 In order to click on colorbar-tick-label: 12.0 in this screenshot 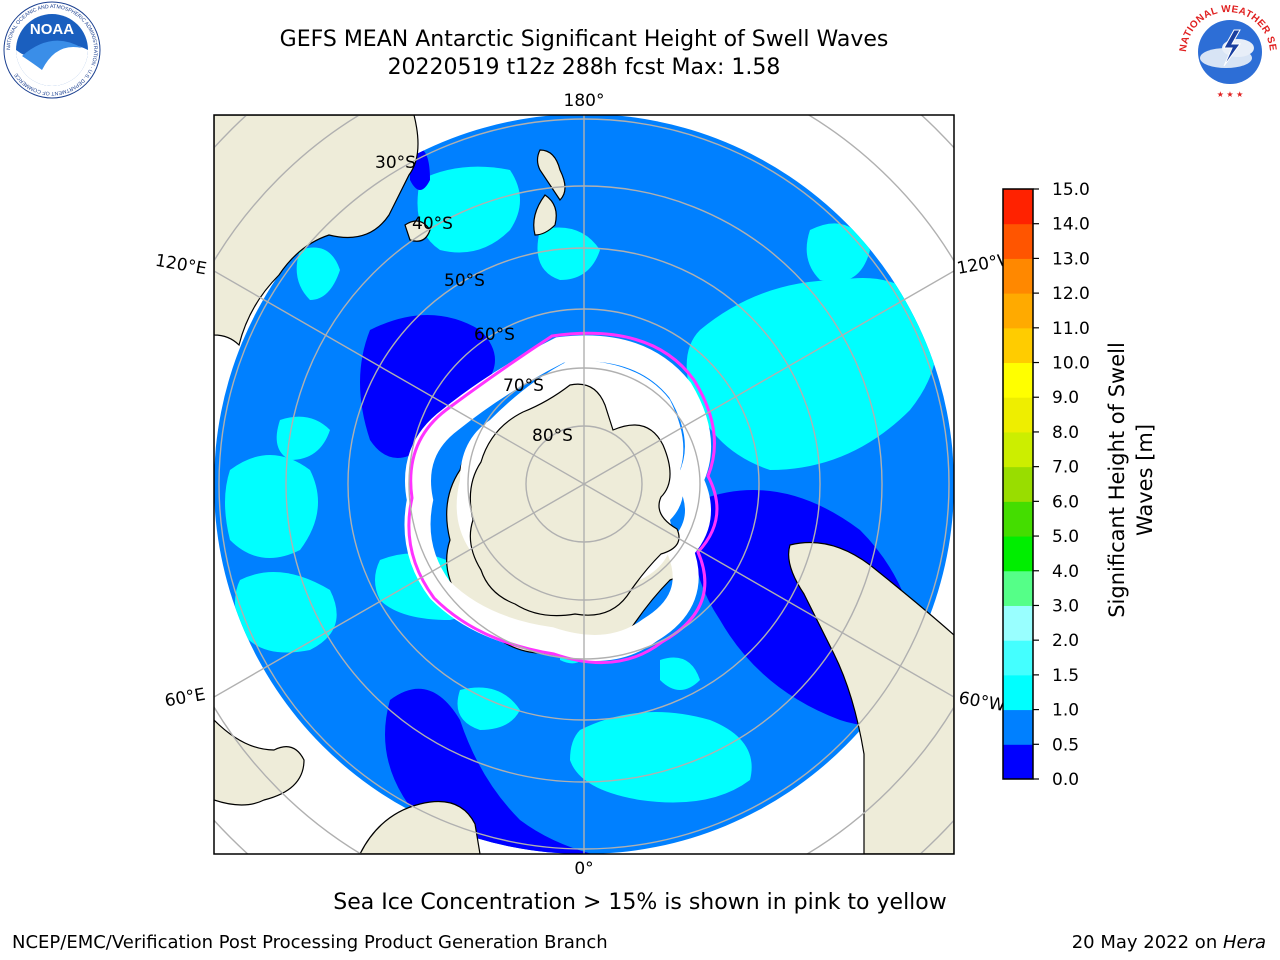, I will do `click(1071, 294)`.